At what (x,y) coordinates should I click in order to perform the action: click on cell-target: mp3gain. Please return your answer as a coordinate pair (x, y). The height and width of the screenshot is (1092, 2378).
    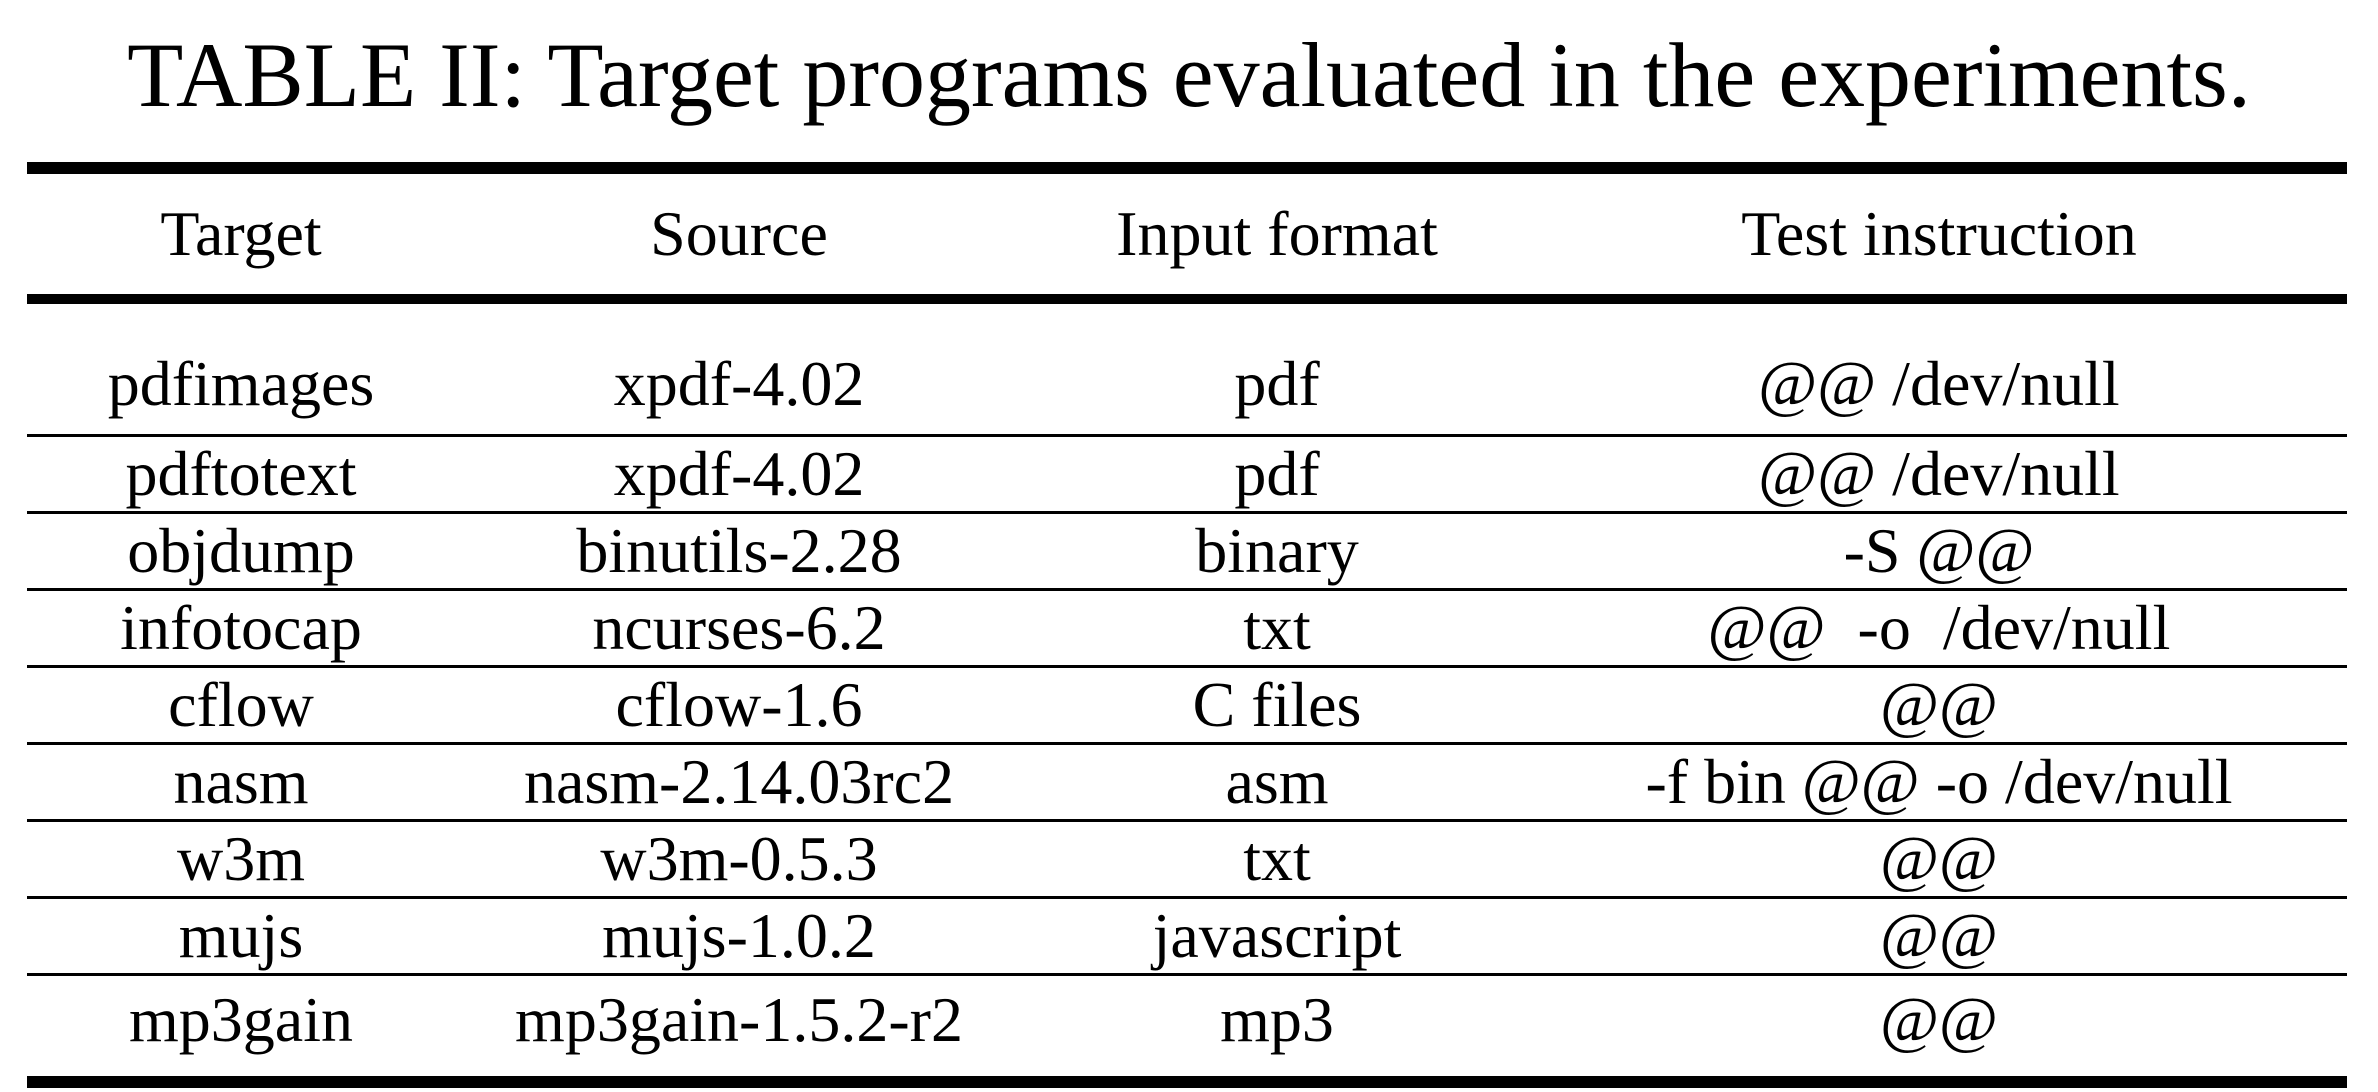
    Looking at the image, I should click on (241, 1027).